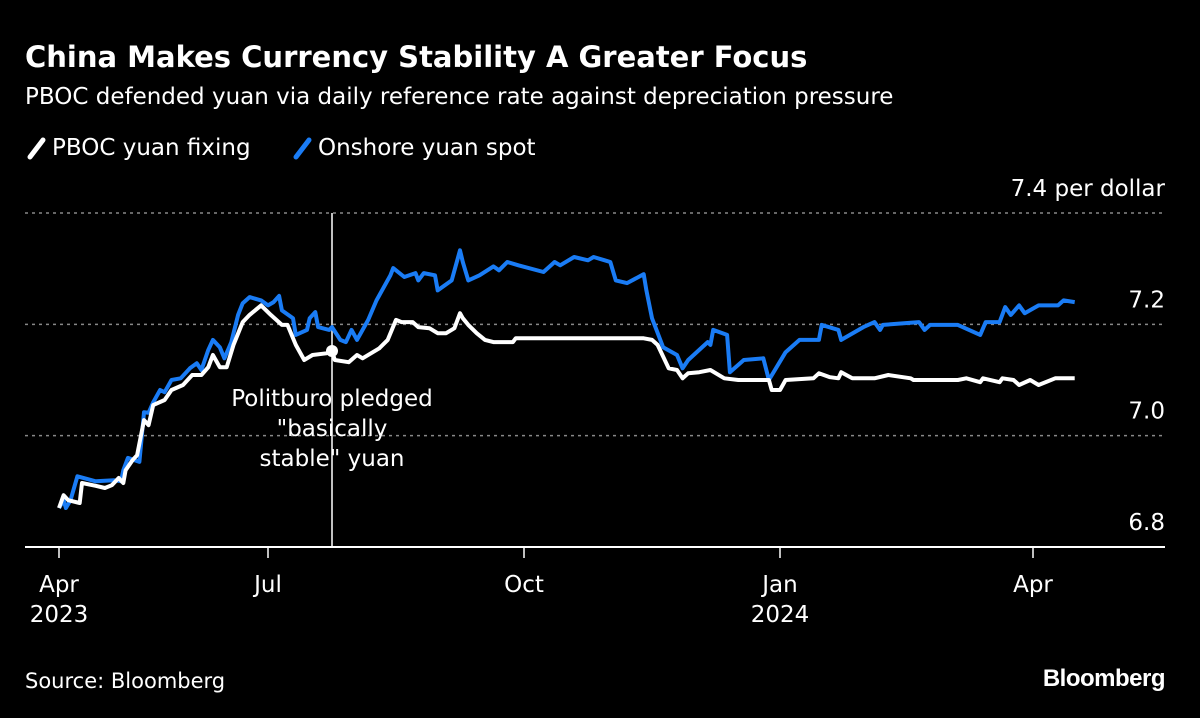 The width and height of the screenshot is (1200, 718). Describe the element at coordinates (151, 148) in the screenshot. I see `legend-label-fixing: PBOC yuan fixing` at that location.